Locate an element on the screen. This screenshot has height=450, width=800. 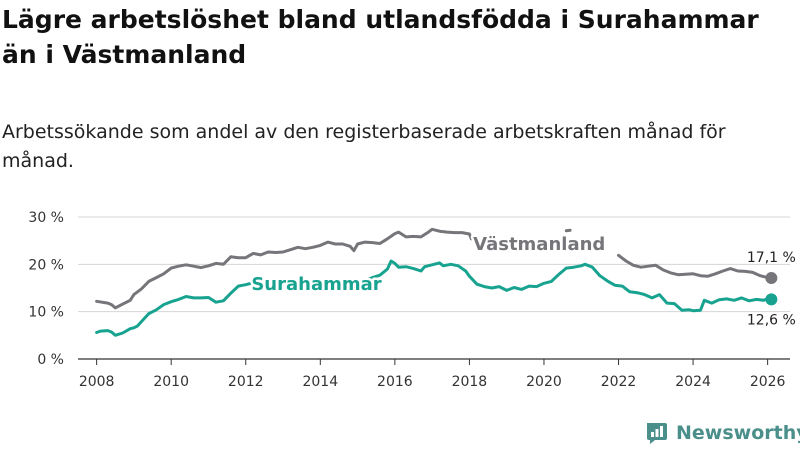
series-label-v-stmanland: Västmanland is located at coordinates (539, 244).